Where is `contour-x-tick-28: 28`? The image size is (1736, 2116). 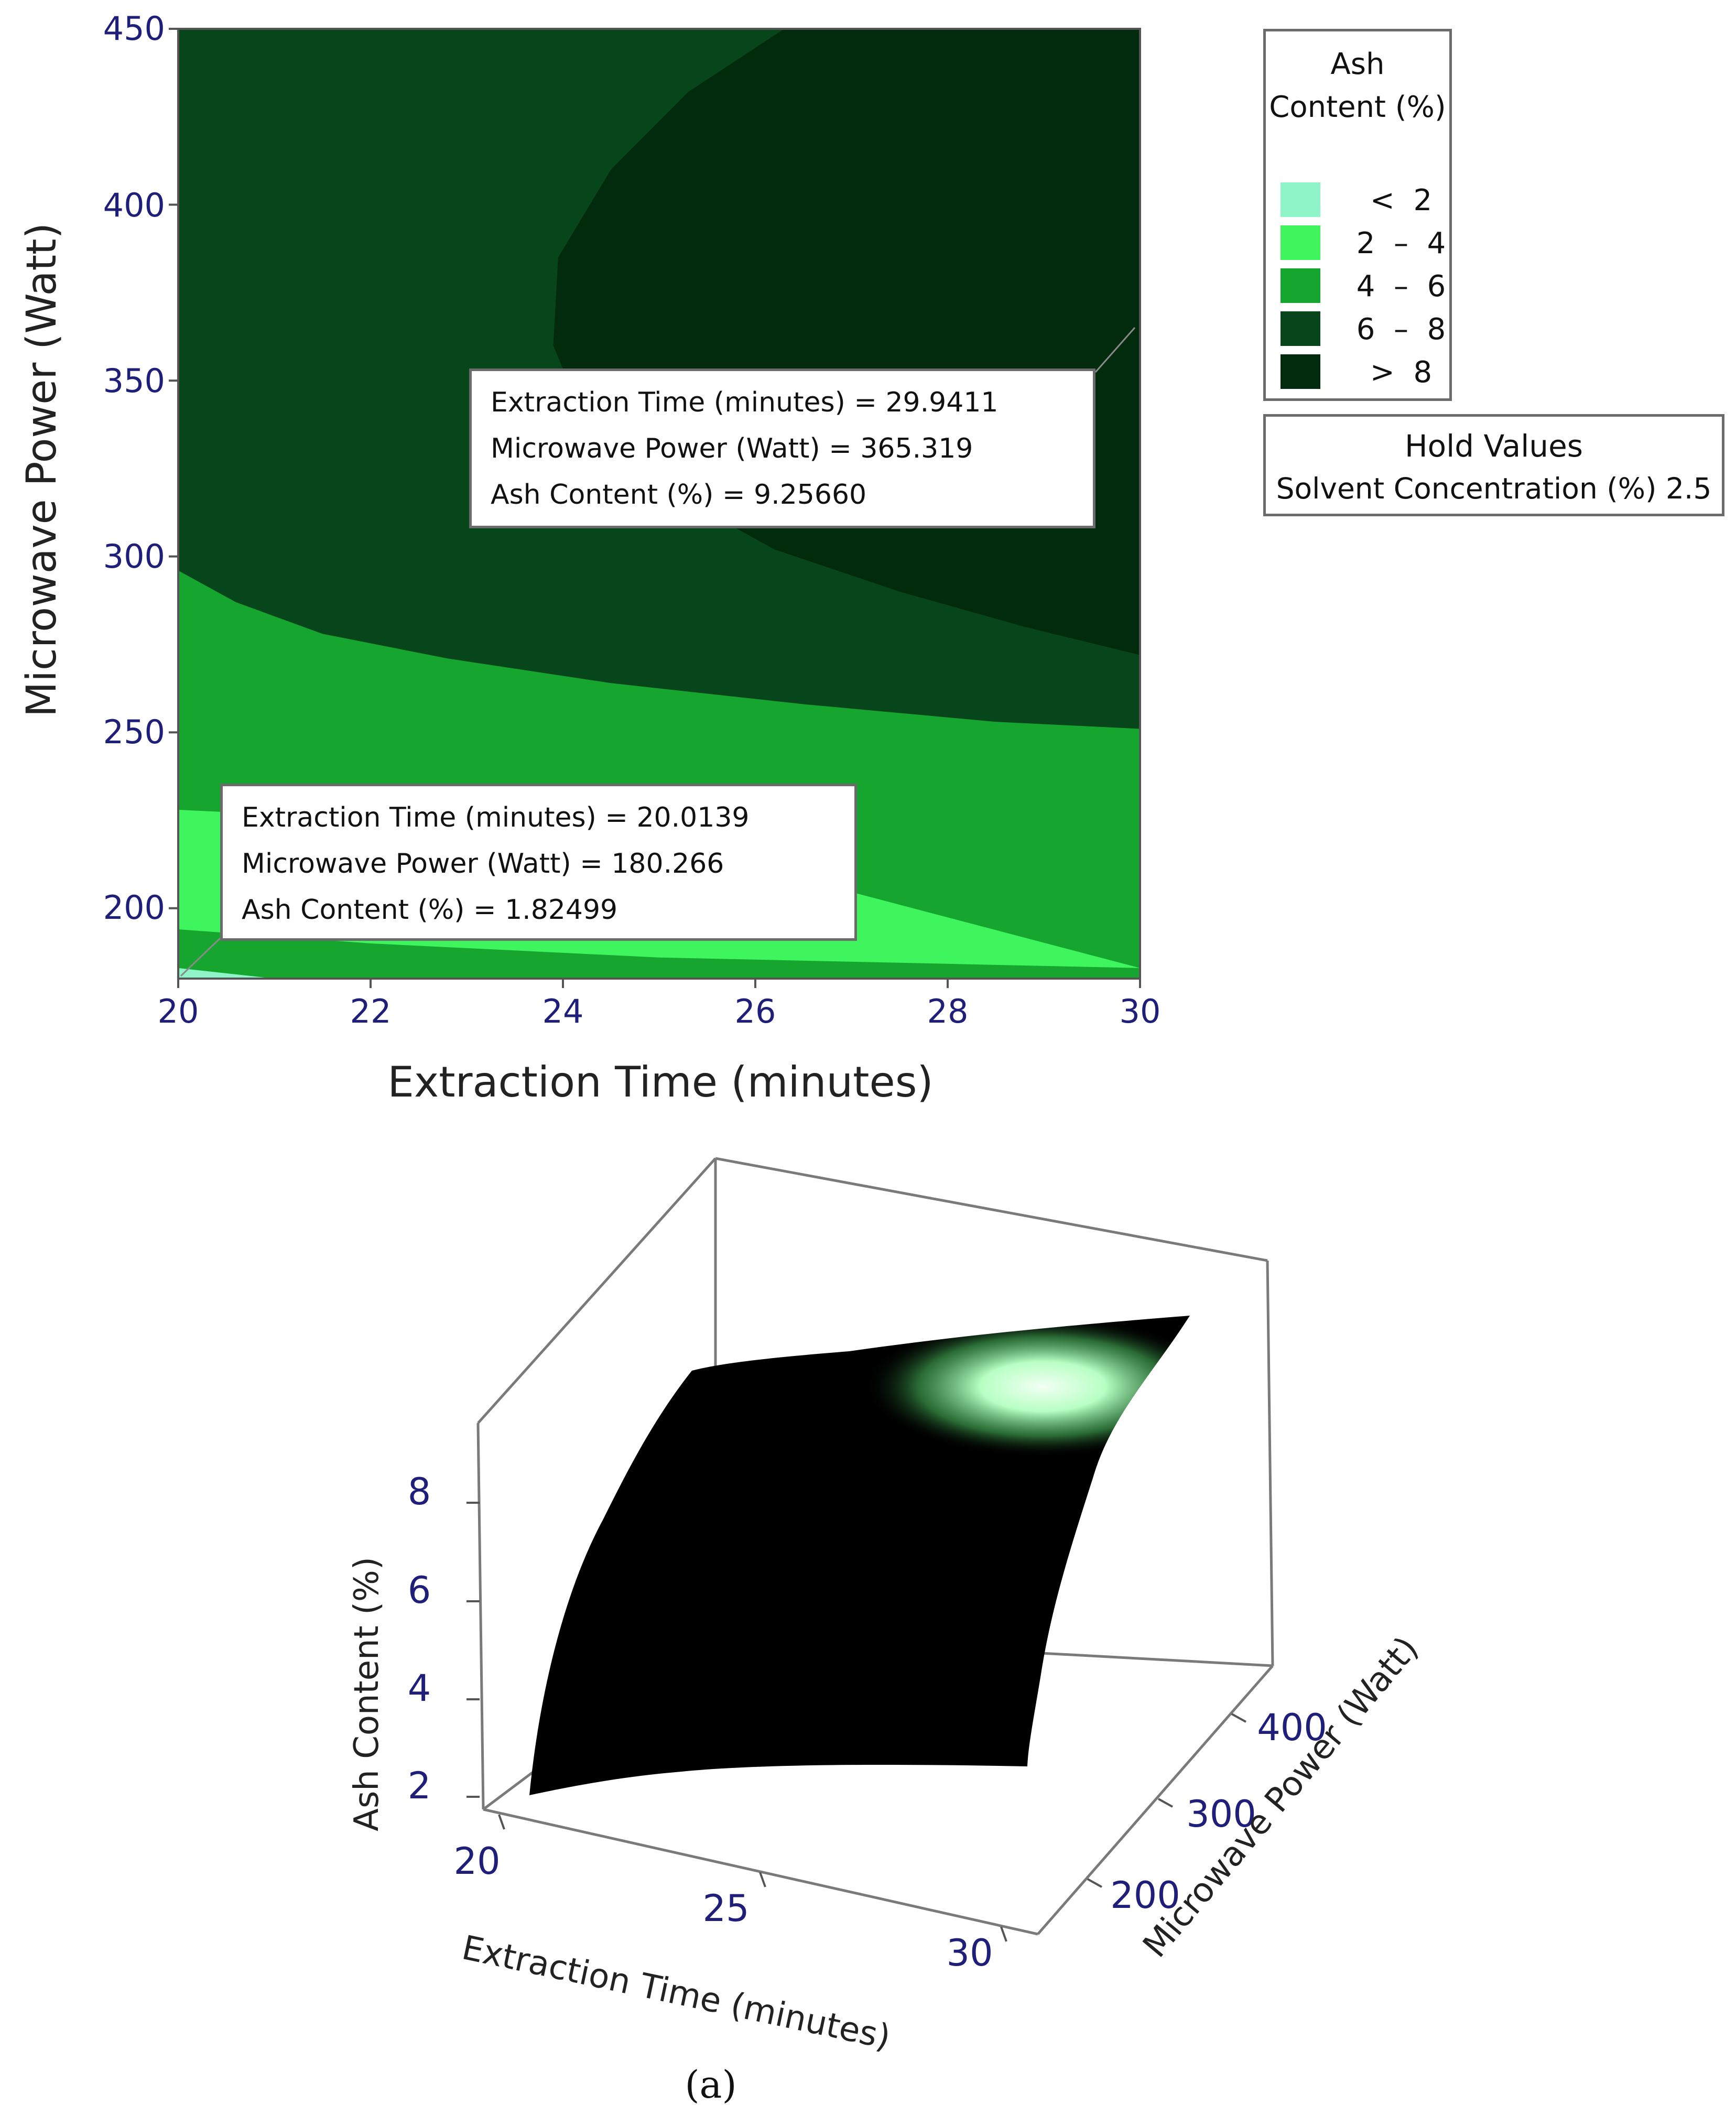 contour-x-tick-28: 28 is located at coordinates (948, 1011).